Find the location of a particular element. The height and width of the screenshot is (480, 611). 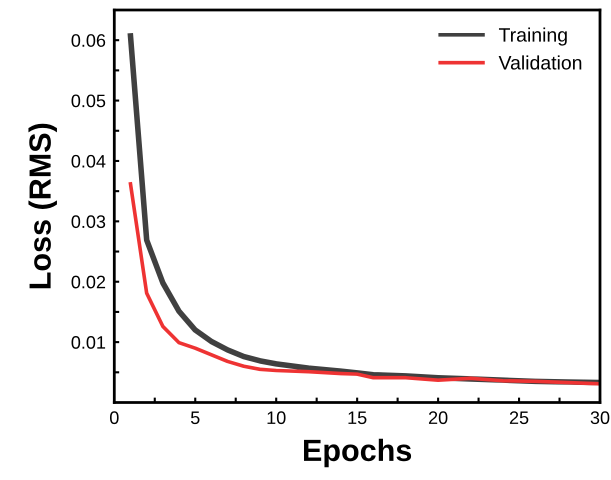

x-tick-label: 0 is located at coordinates (114, 417).